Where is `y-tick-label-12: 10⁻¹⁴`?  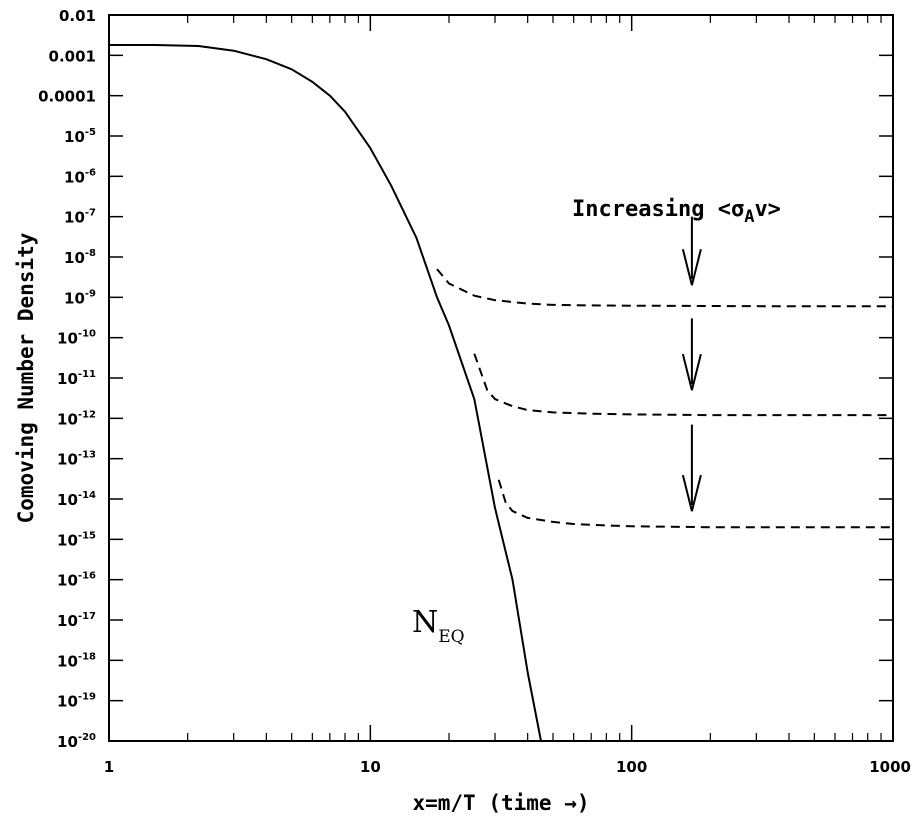
y-tick-label-12: 10⁻¹⁴ is located at coordinates (76, 499).